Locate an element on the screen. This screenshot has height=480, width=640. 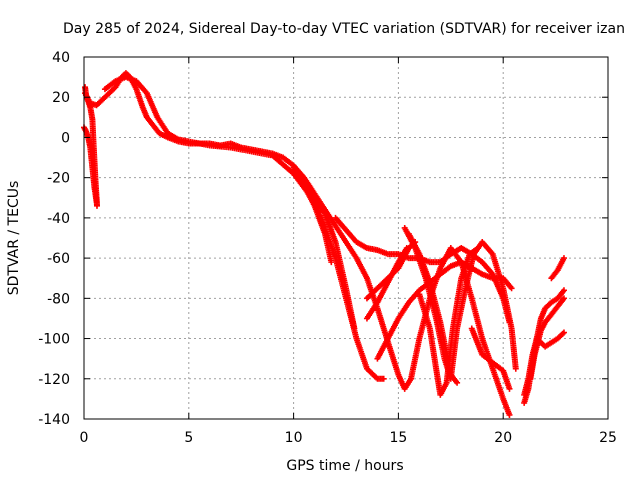
y-tick-label: 40 is located at coordinates (61, 58).